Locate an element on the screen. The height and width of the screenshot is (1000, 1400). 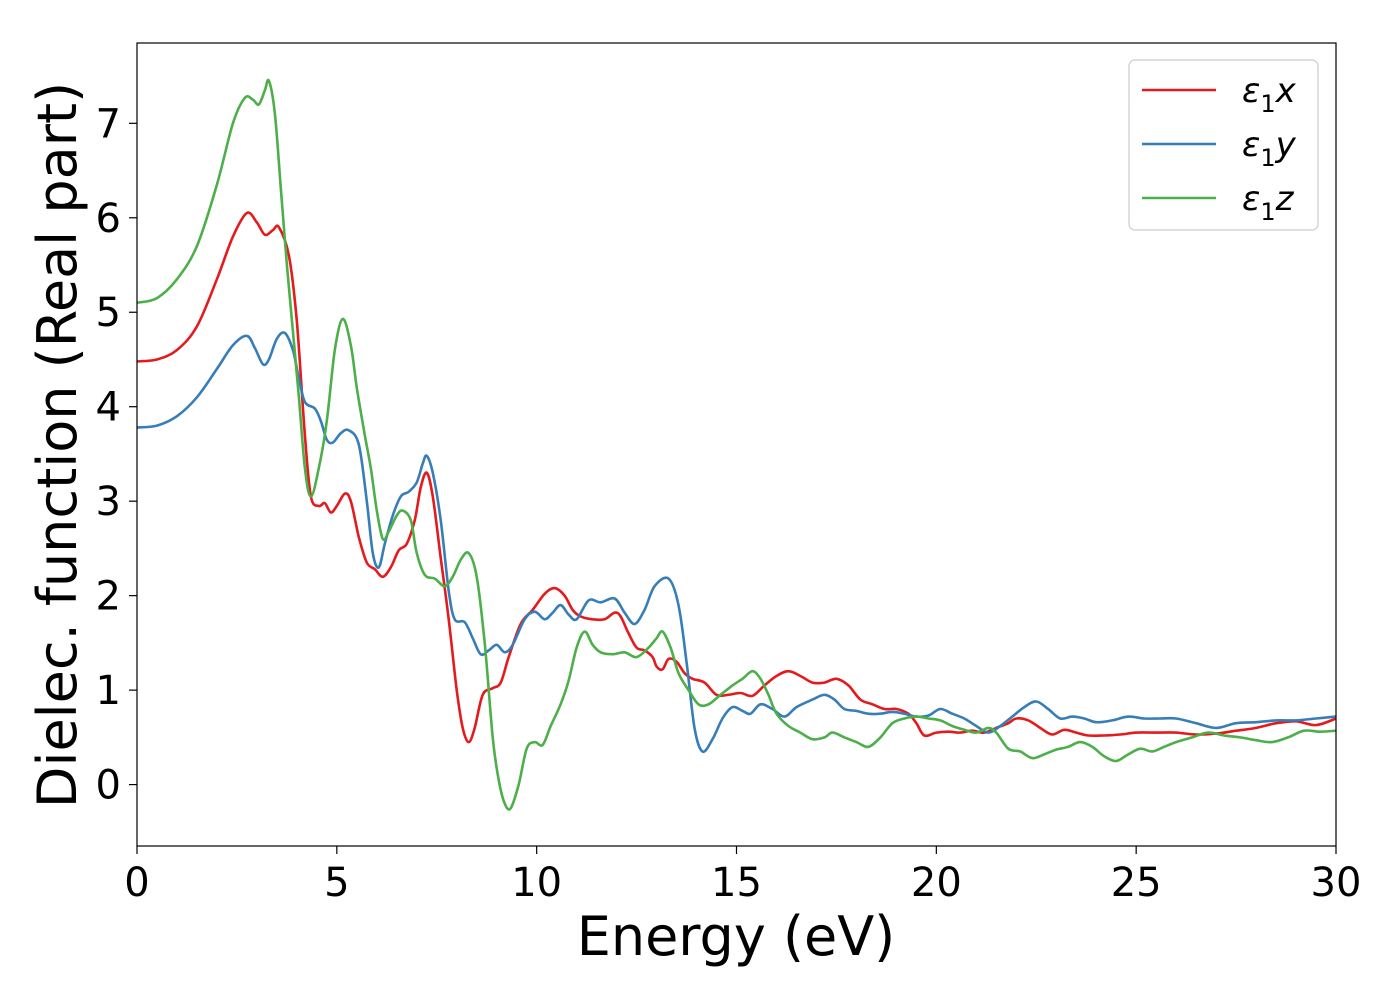
y-tick-label: 3 is located at coordinates (108, 502).